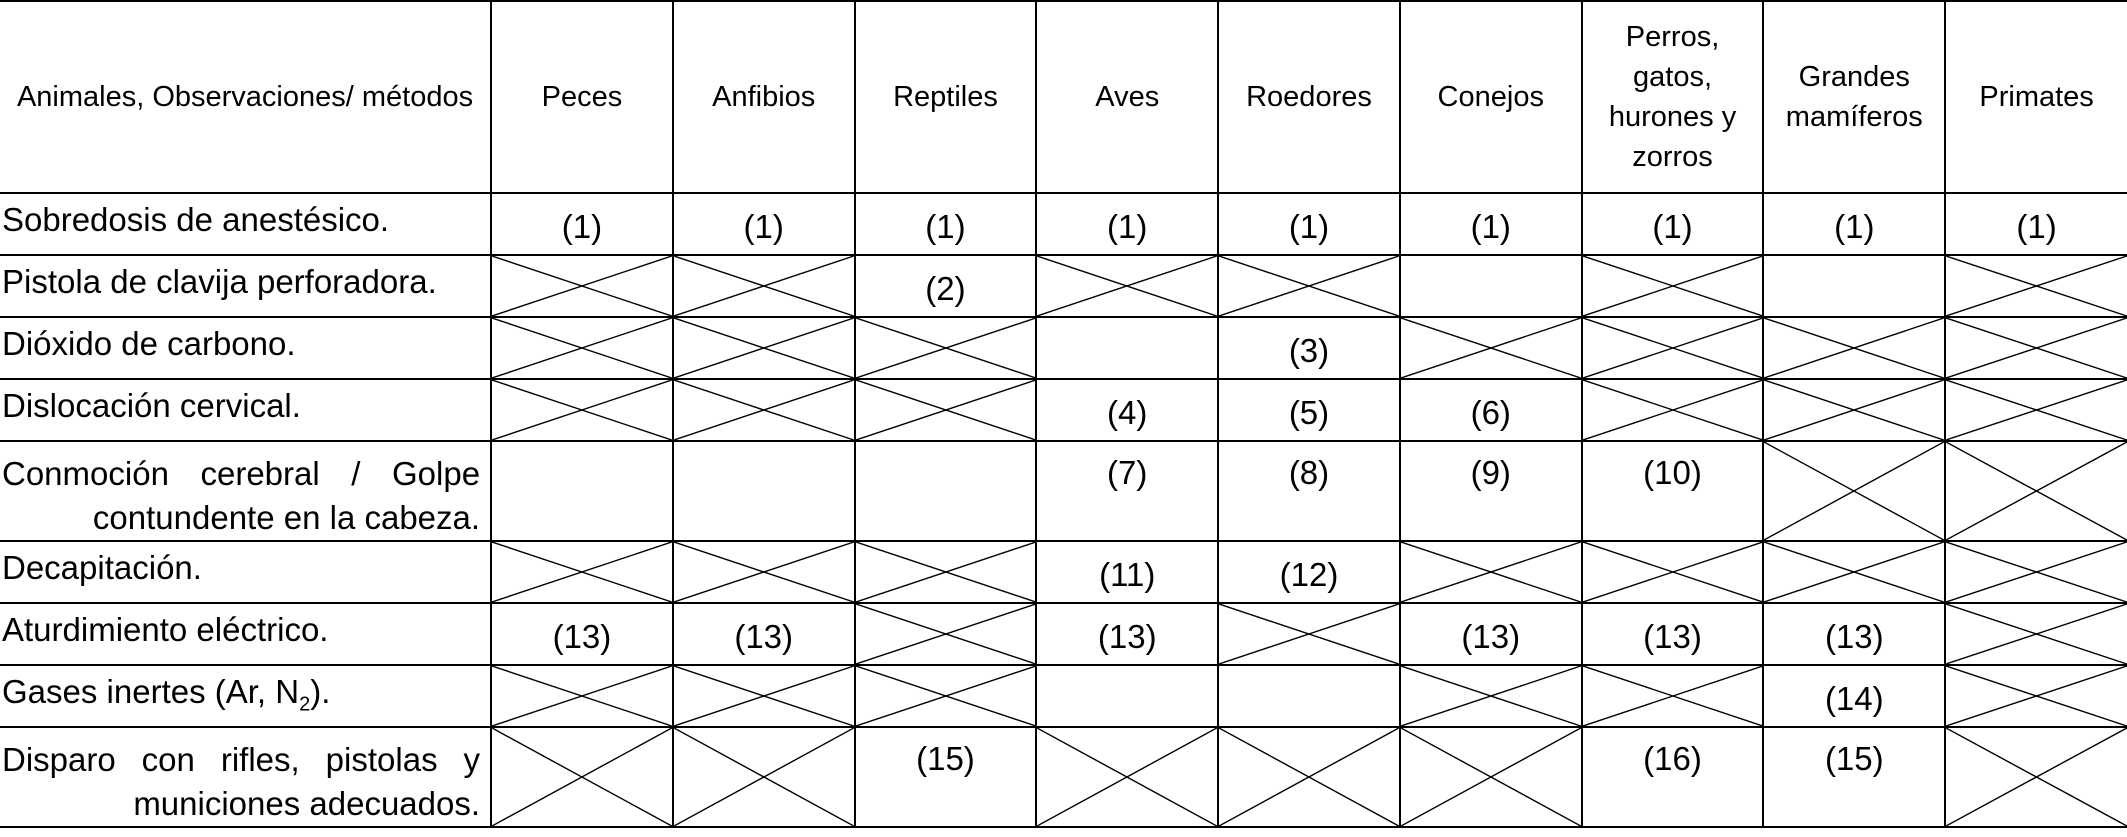 Image resolution: width=2127 pixels, height=837 pixels. What do you see at coordinates (1854, 696) in the screenshot?
I see `note-reference-cell: (14)` at bounding box center [1854, 696].